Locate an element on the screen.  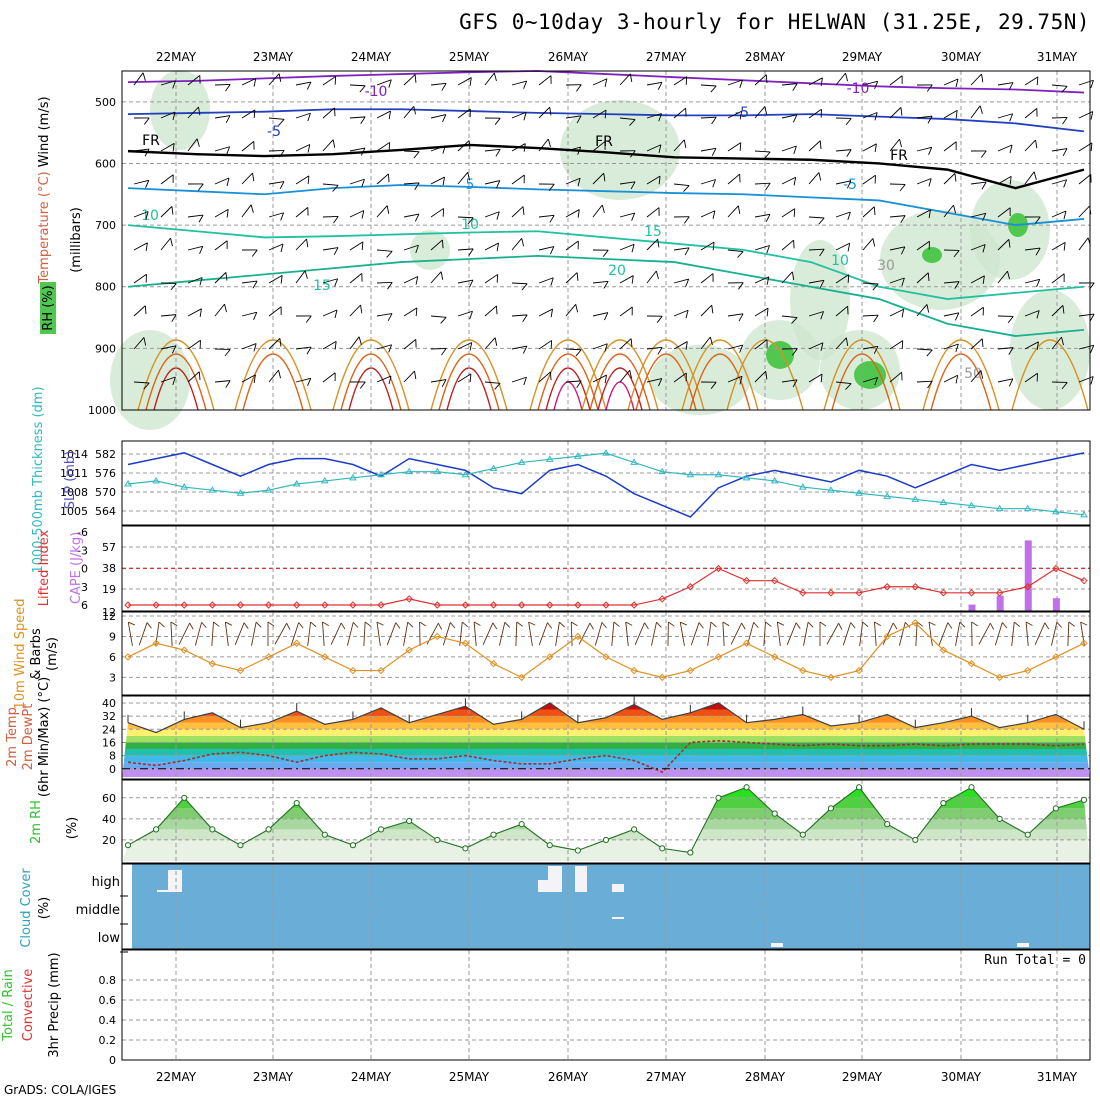
cape-tick-label: 57 is located at coordinates (109, 547).